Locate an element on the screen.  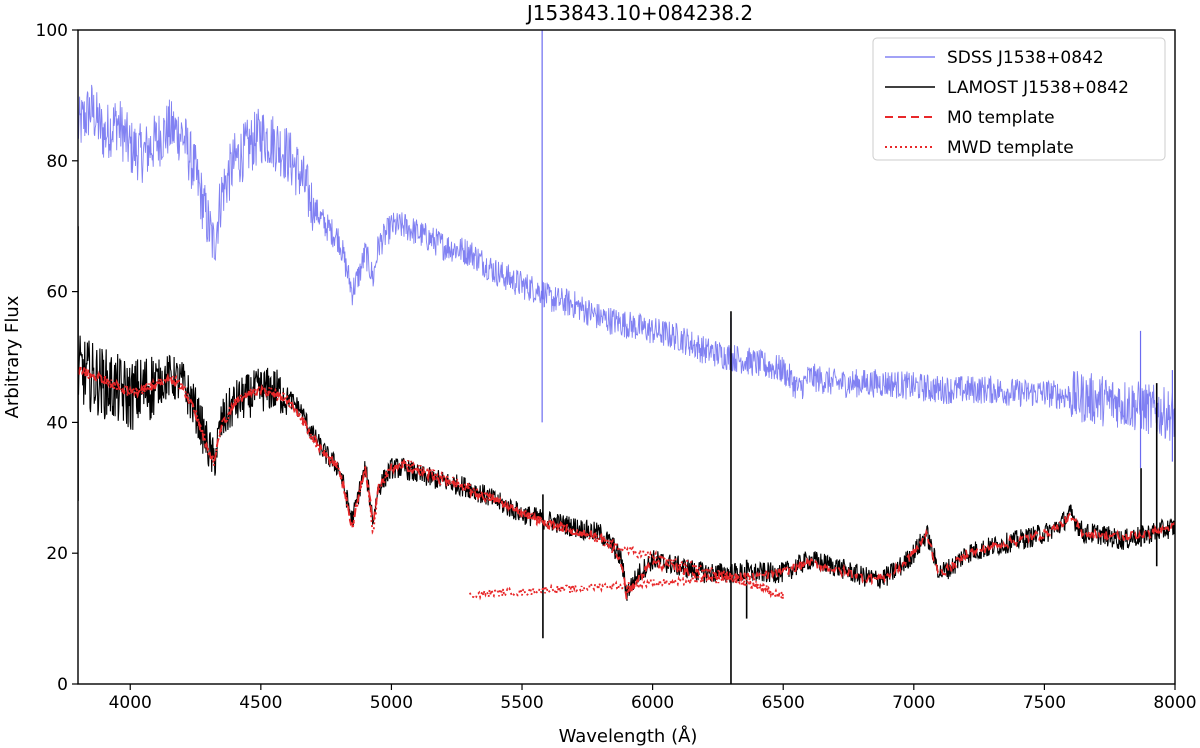
y-tick-label: 80 is located at coordinates (57, 162).